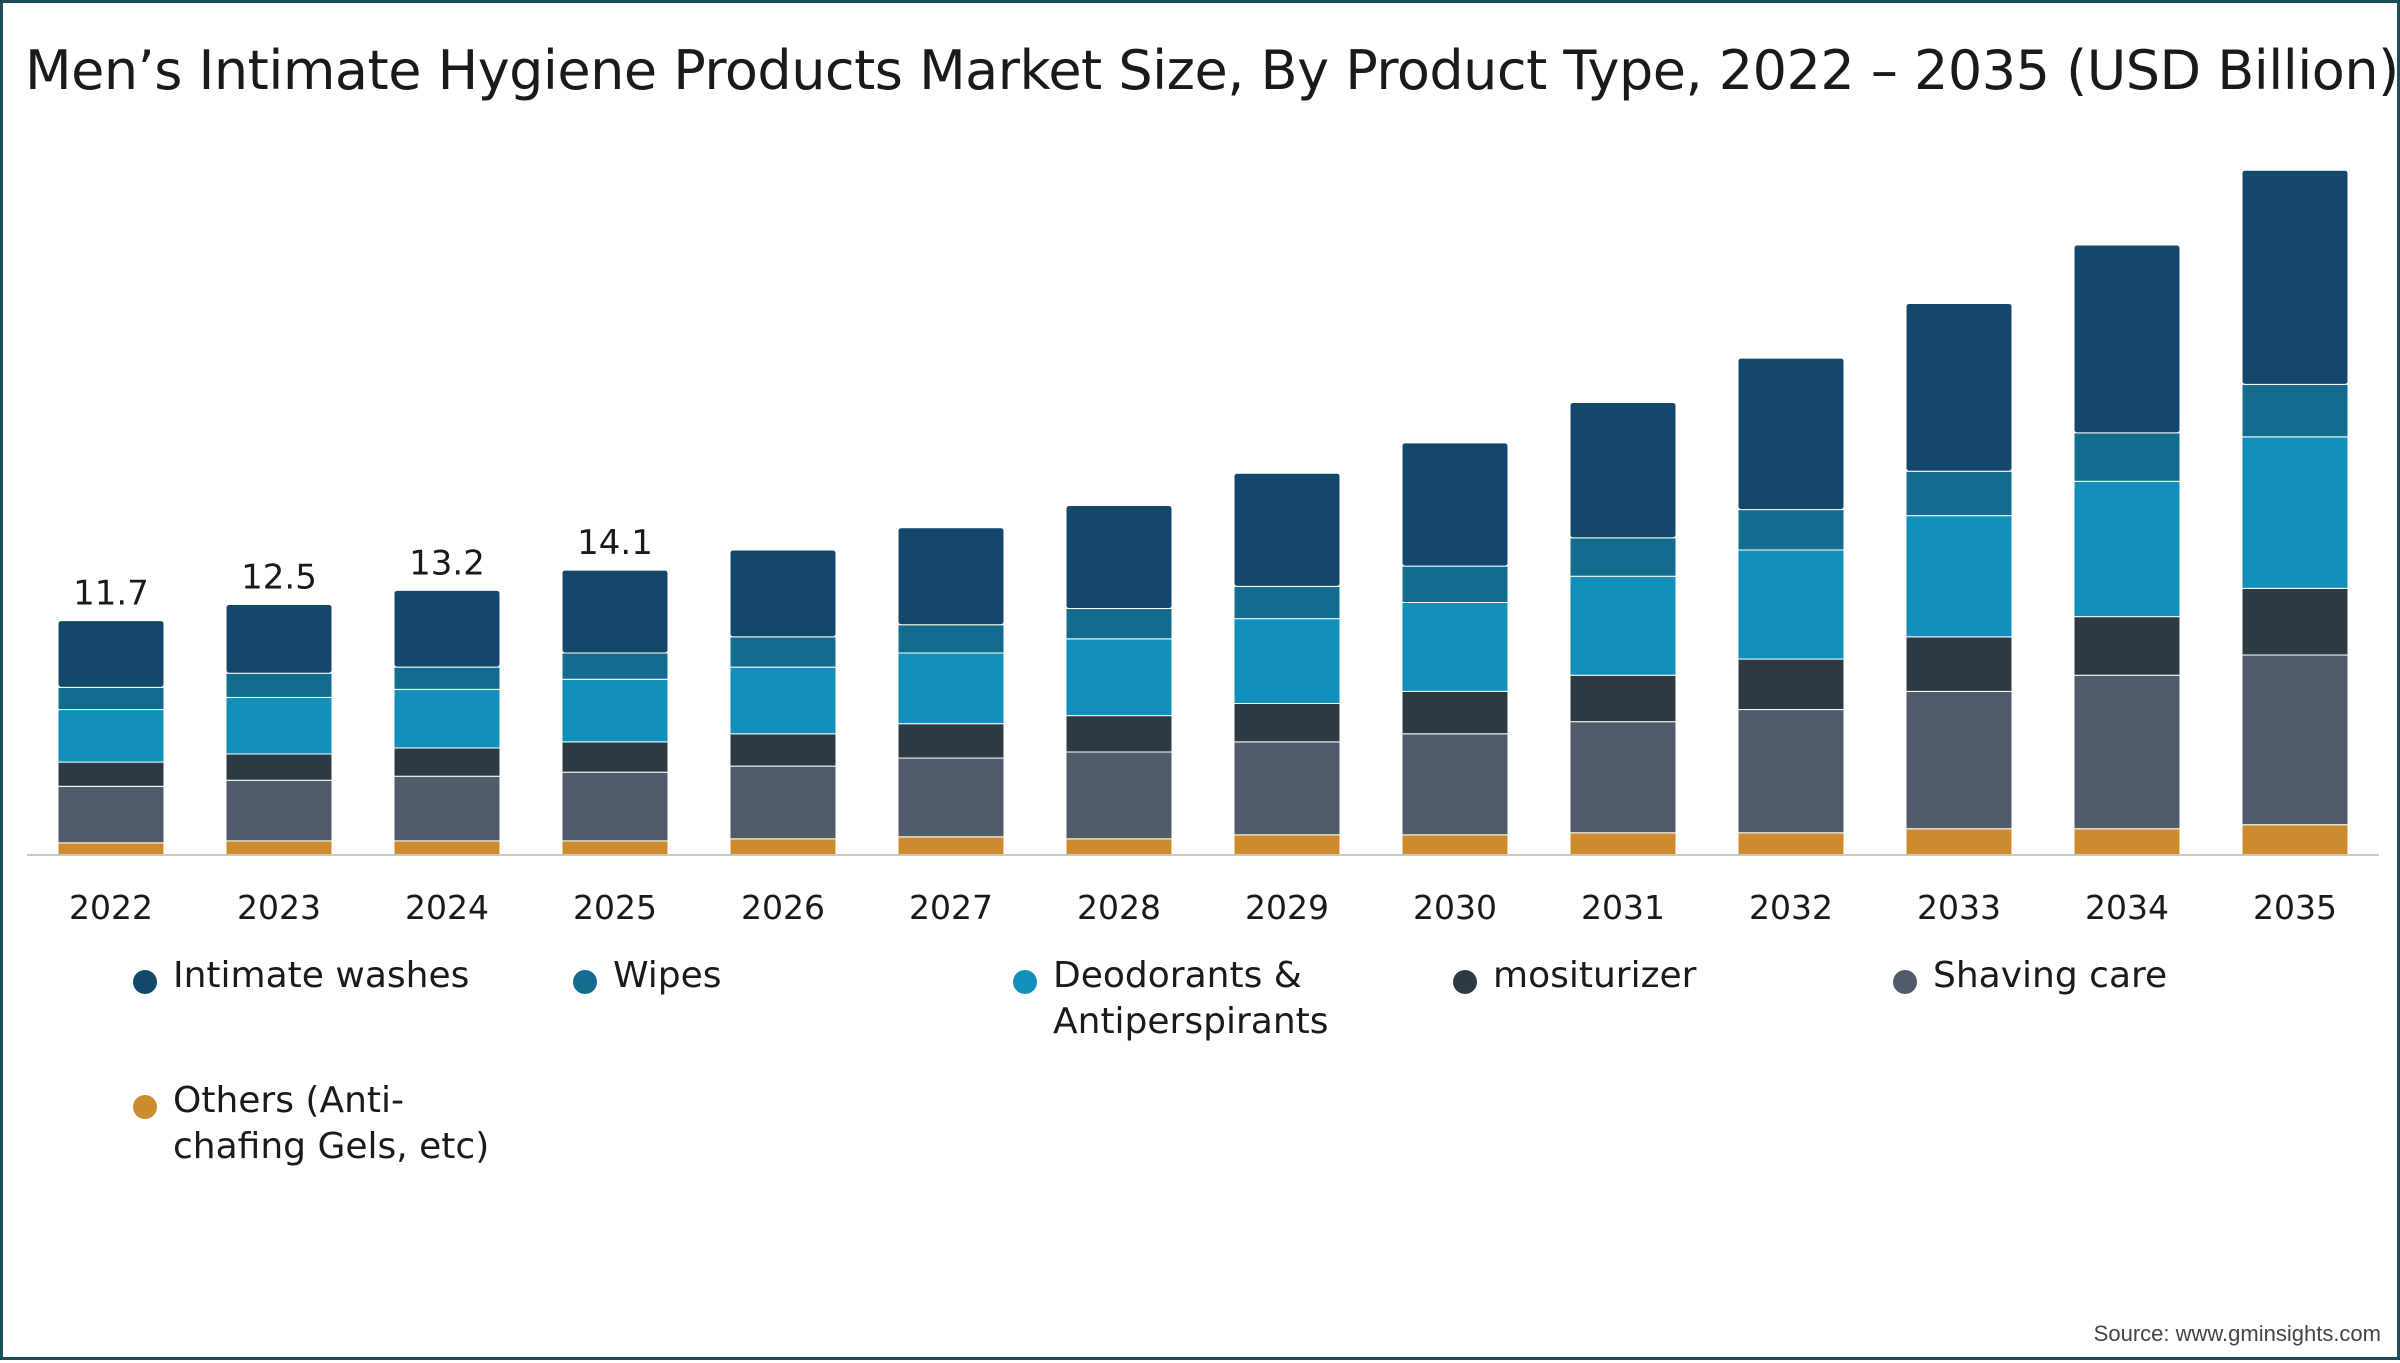 The width and height of the screenshot is (2400, 1363). What do you see at coordinates (1171, 999) in the screenshot?
I see `legend-item-deodorants: Deodorants & Antiperspirants` at bounding box center [1171, 999].